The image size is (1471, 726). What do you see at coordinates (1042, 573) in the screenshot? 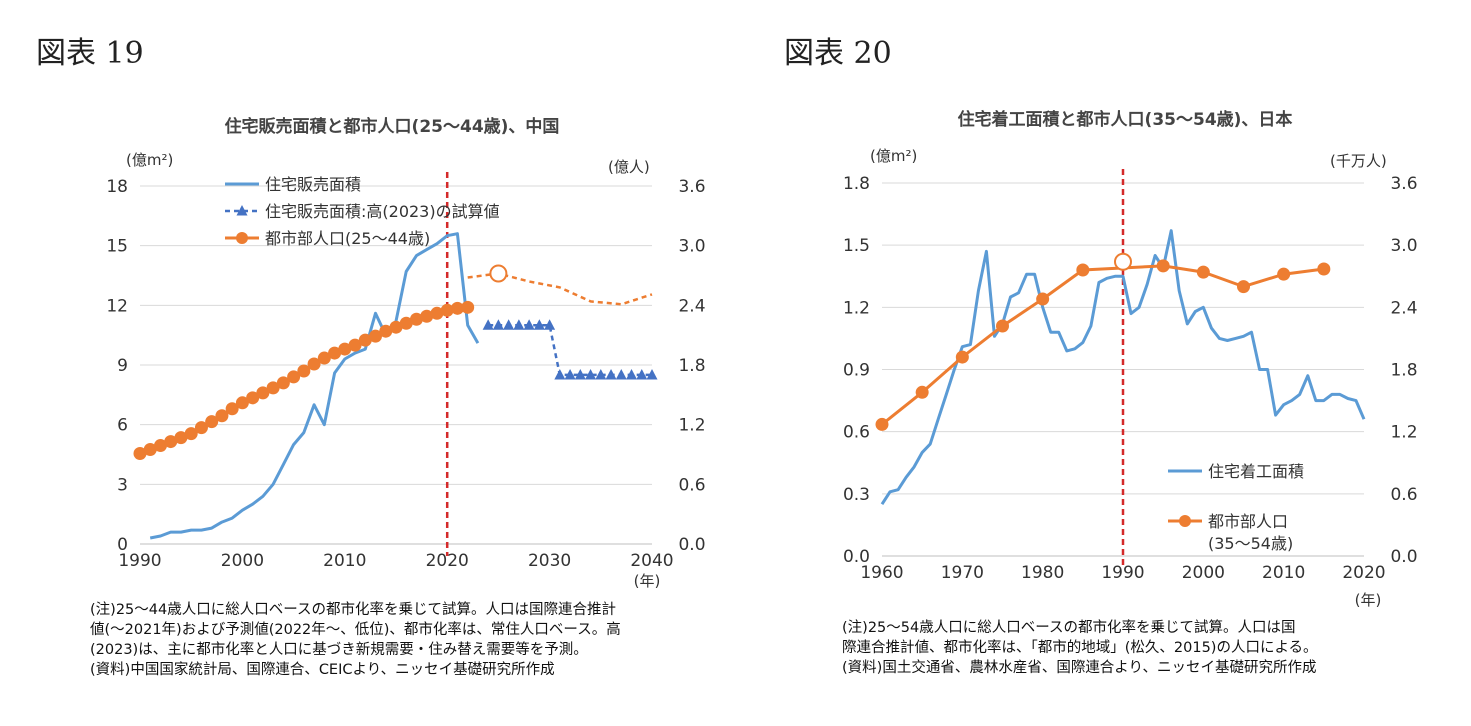
I see `x-tick-label: 1980` at bounding box center [1042, 573].